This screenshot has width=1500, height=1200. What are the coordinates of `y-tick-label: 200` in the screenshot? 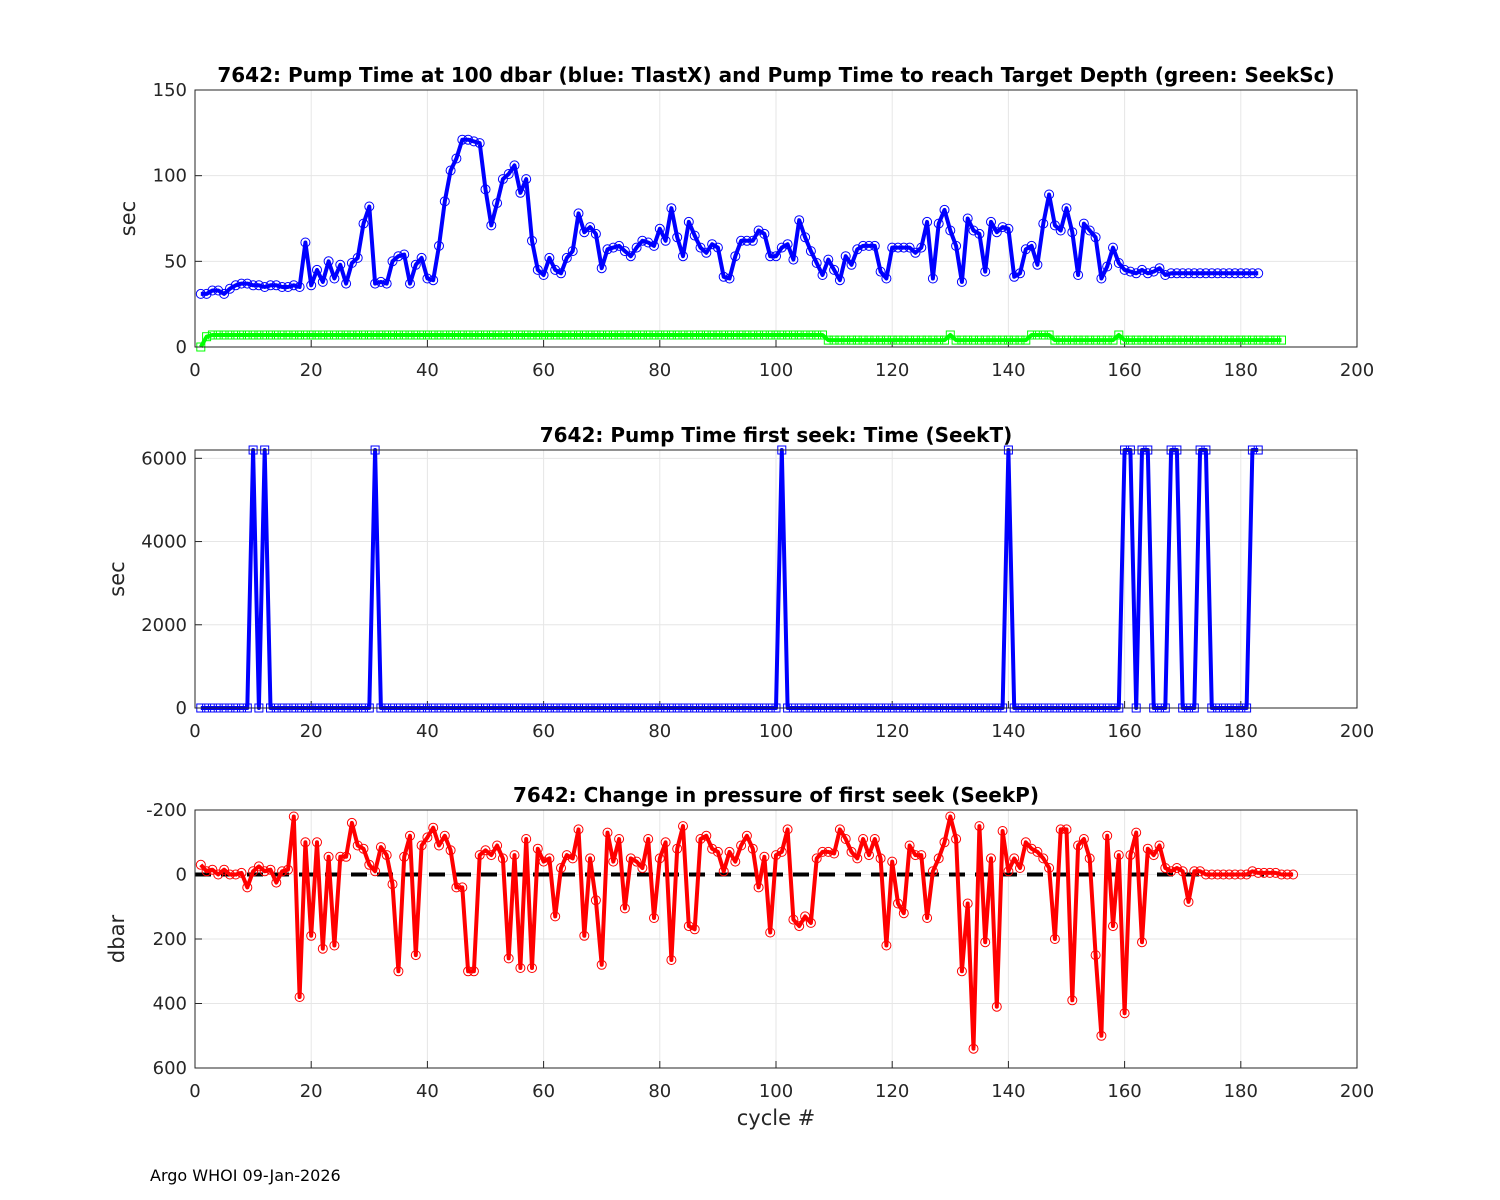 It's located at (170, 939).